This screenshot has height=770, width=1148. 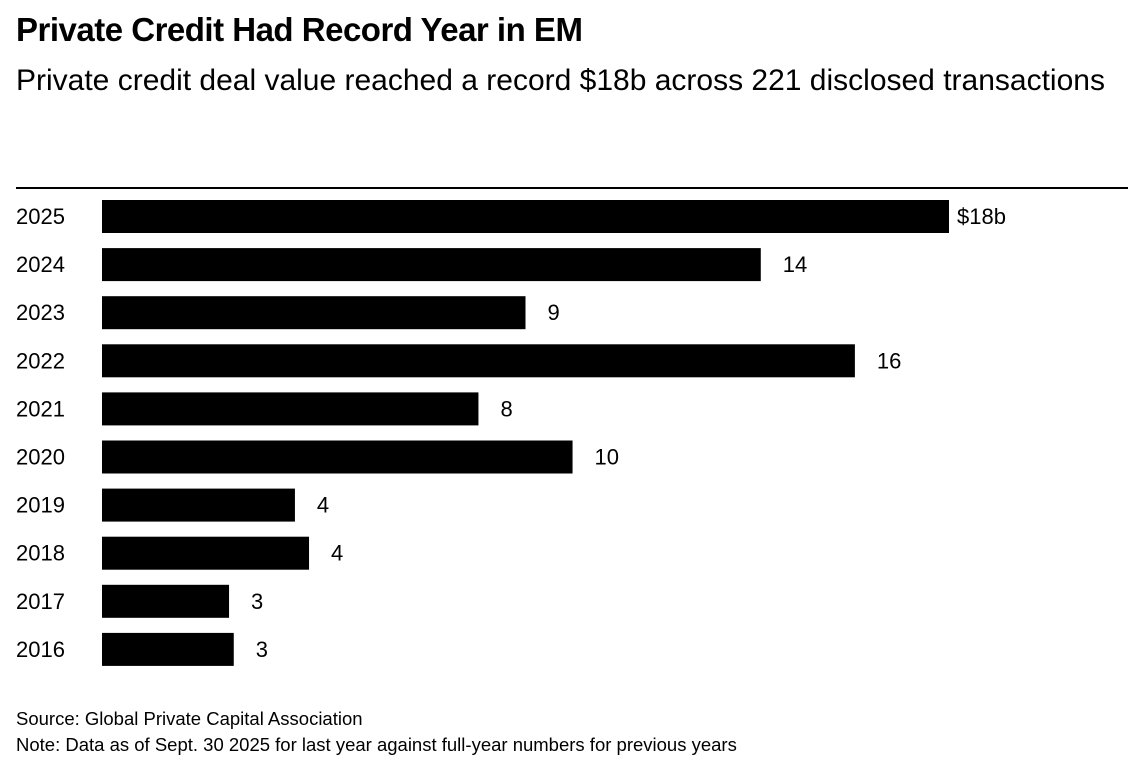 What do you see at coordinates (40, 457) in the screenshot?
I see `category-label-2020: 2020` at bounding box center [40, 457].